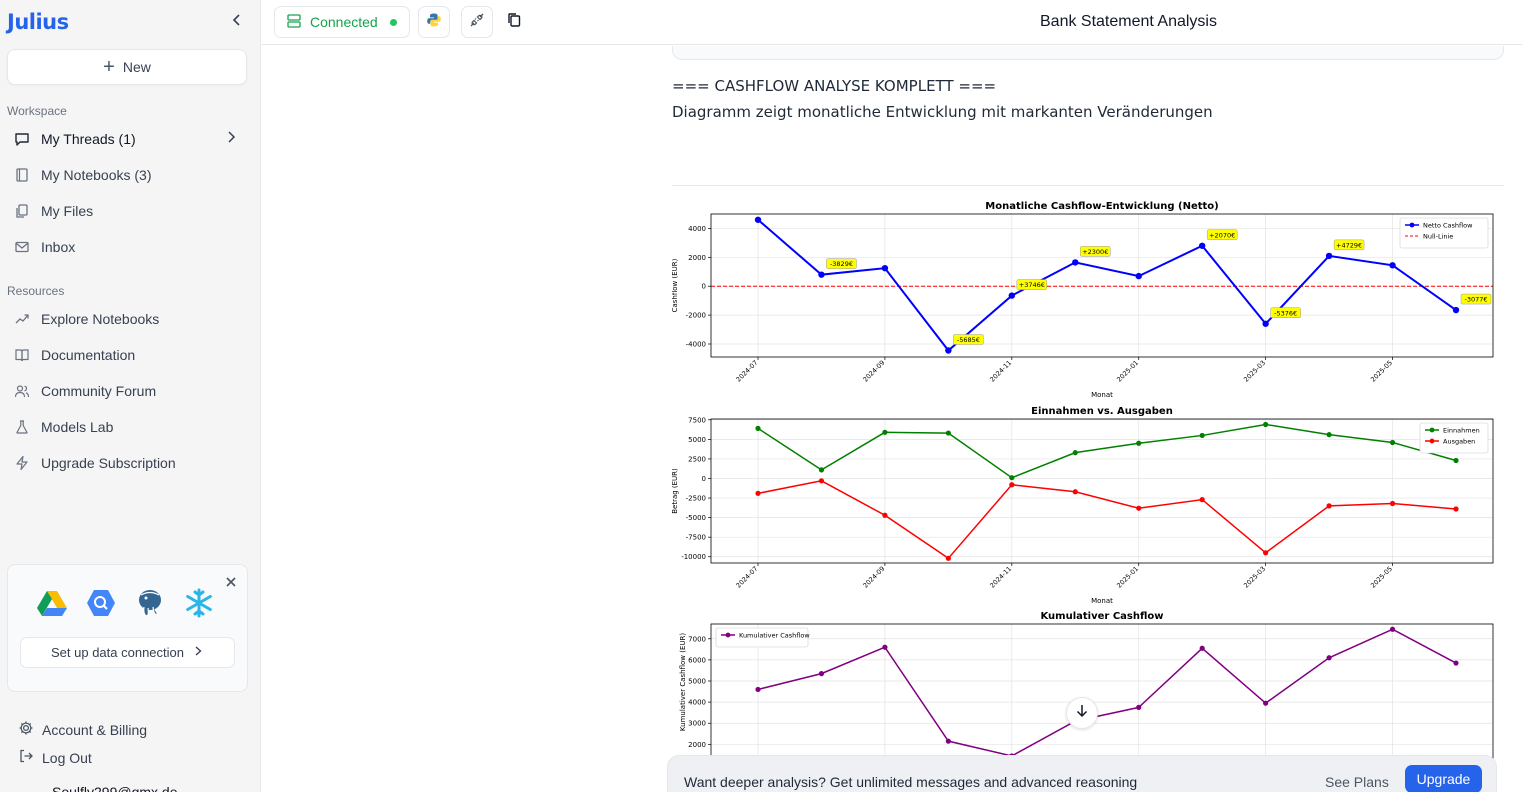 The width and height of the screenshot is (1522, 792). What do you see at coordinates (67, 211) in the screenshot?
I see `sidebar-item-label: My Files` at bounding box center [67, 211].